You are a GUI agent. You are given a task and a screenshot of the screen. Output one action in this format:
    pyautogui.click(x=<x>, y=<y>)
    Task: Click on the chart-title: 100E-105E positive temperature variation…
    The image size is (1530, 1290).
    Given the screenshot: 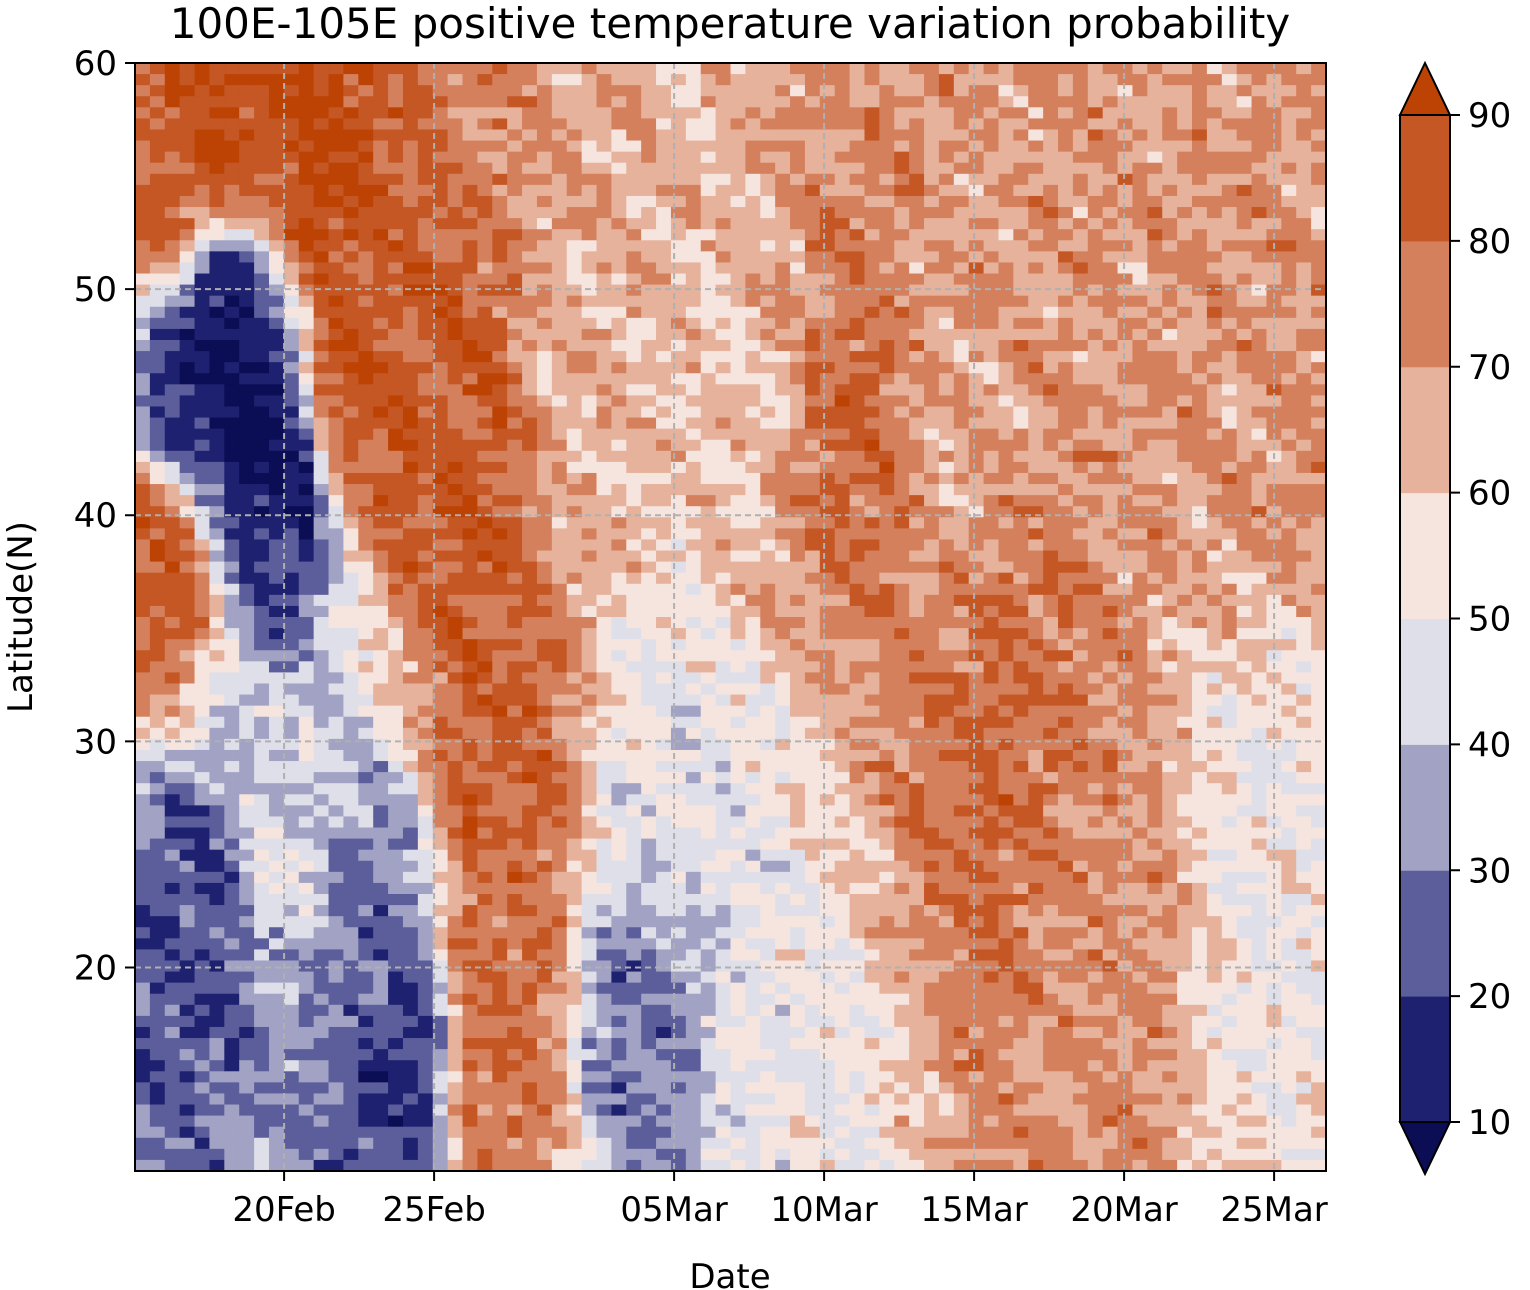 What is the action you would take?
    pyautogui.click(x=730, y=24)
    